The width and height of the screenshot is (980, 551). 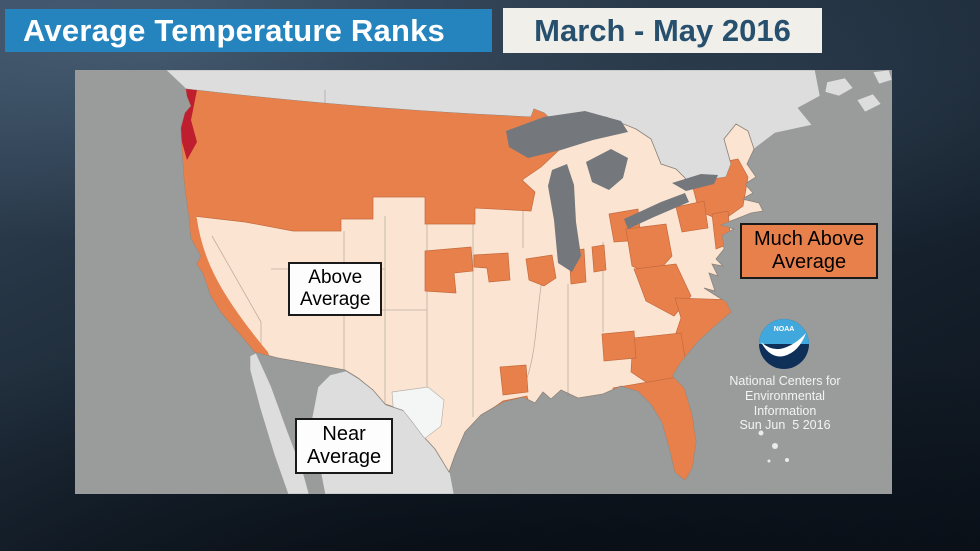 I want to click on region-north-louisiana, so click(x=514, y=380).